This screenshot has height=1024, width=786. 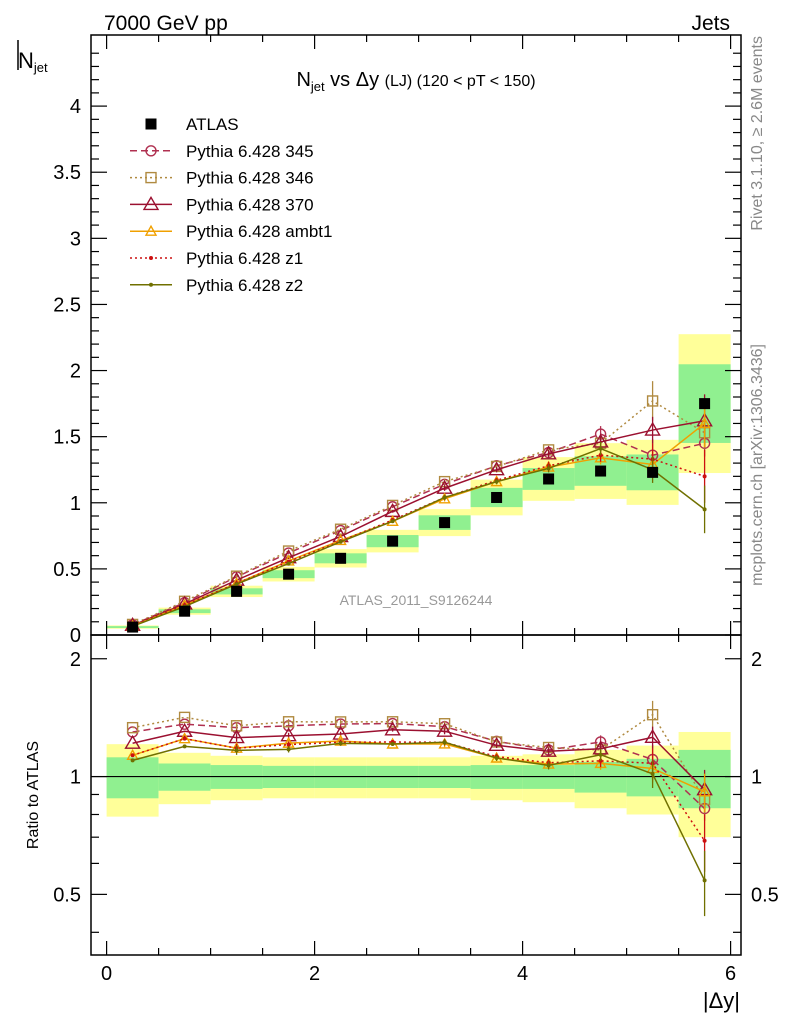 I want to click on ratio-y-axis-label: Ratio to ATLAS, so click(x=33, y=795).